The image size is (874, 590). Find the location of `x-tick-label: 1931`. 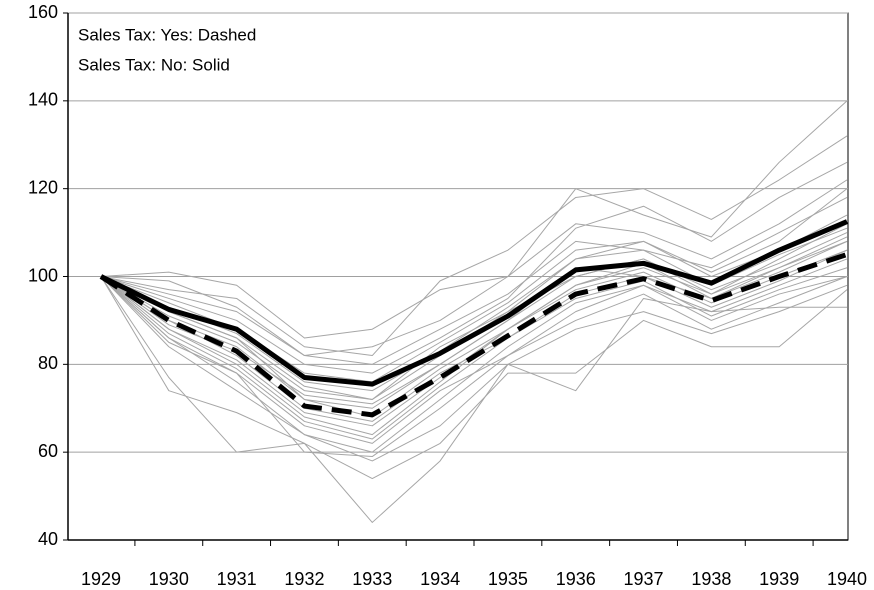

x-tick-label: 1931 is located at coordinates (237, 579).